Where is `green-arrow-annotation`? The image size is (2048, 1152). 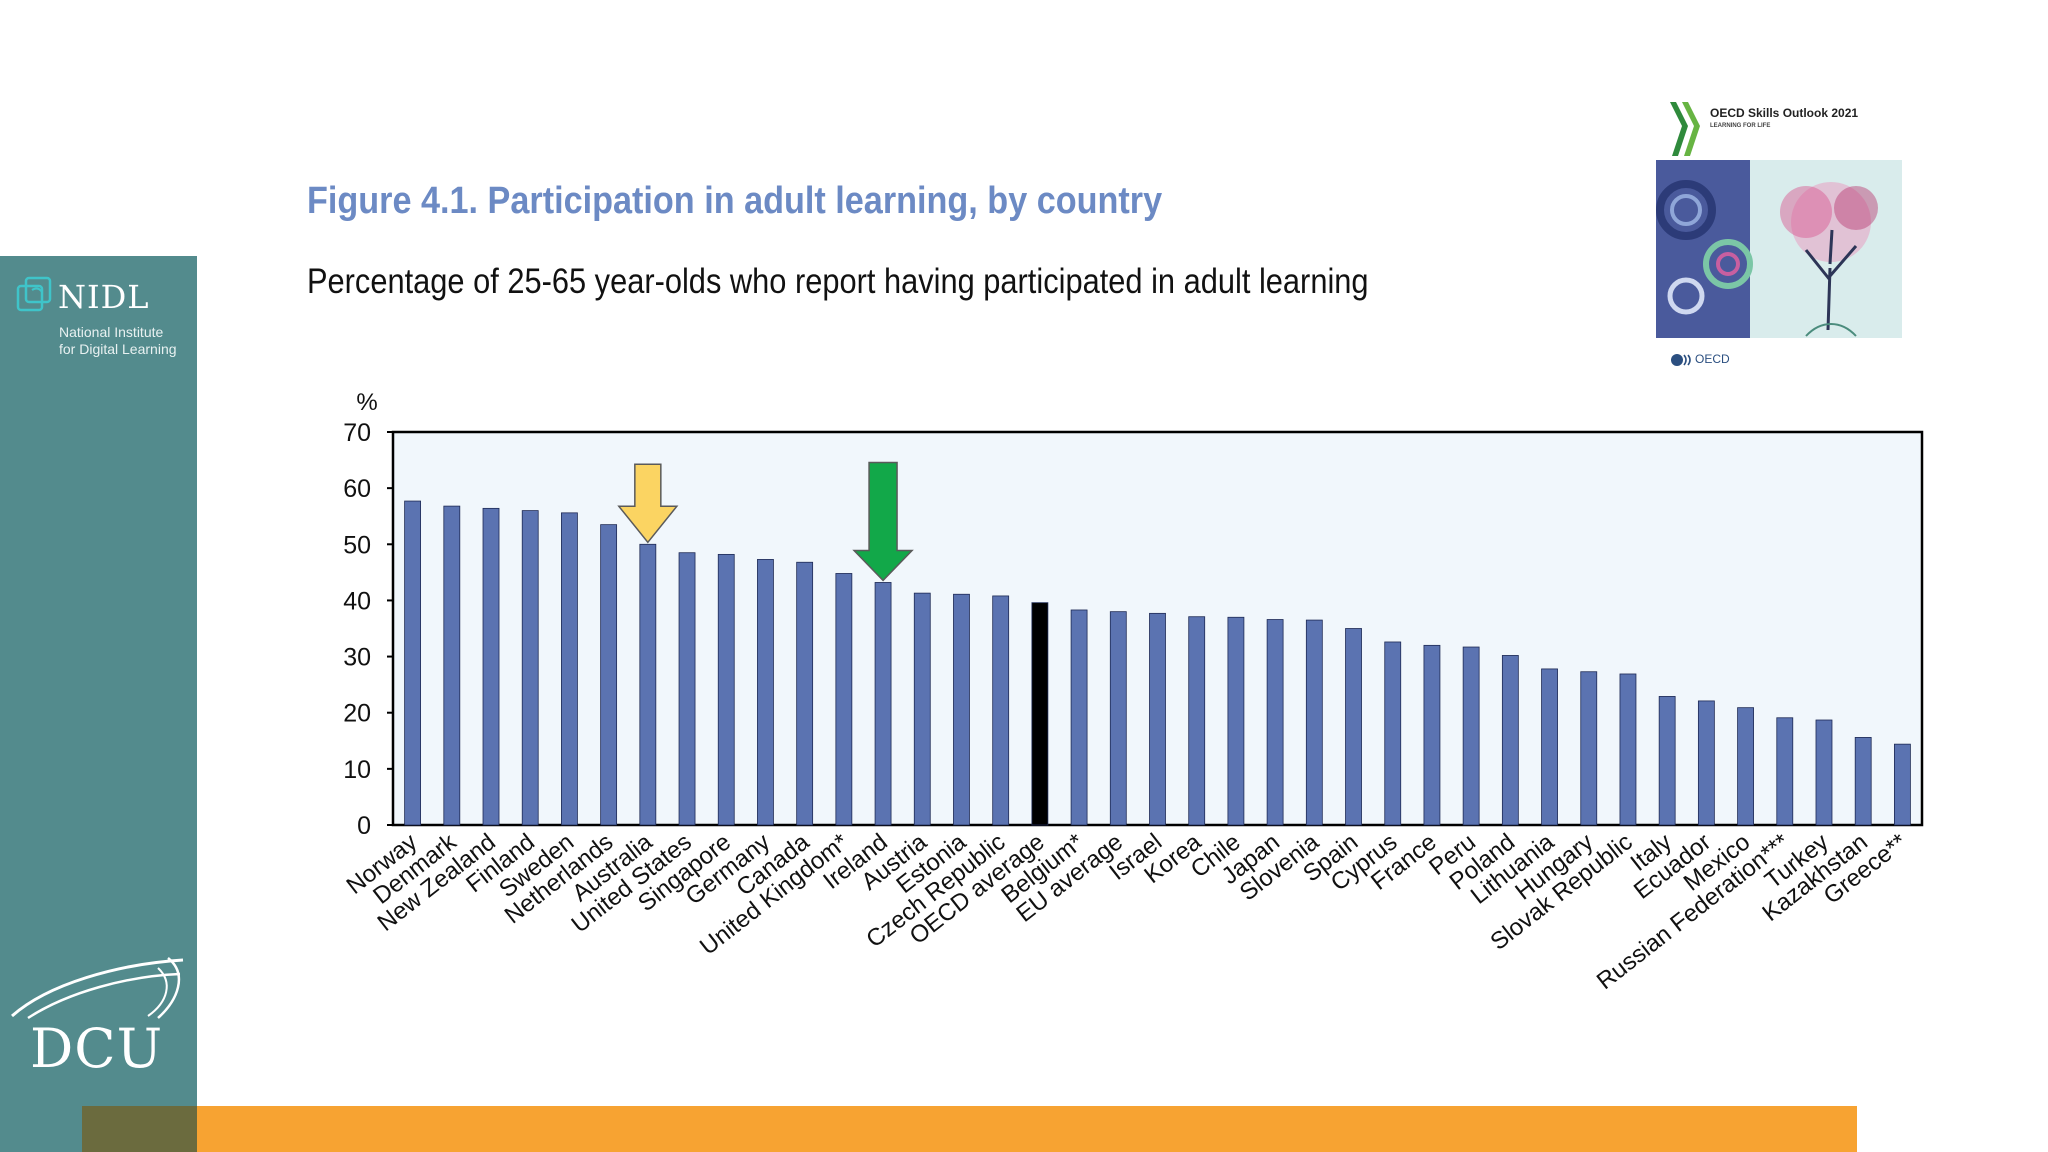
green-arrow-annotation is located at coordinates (883, 521).